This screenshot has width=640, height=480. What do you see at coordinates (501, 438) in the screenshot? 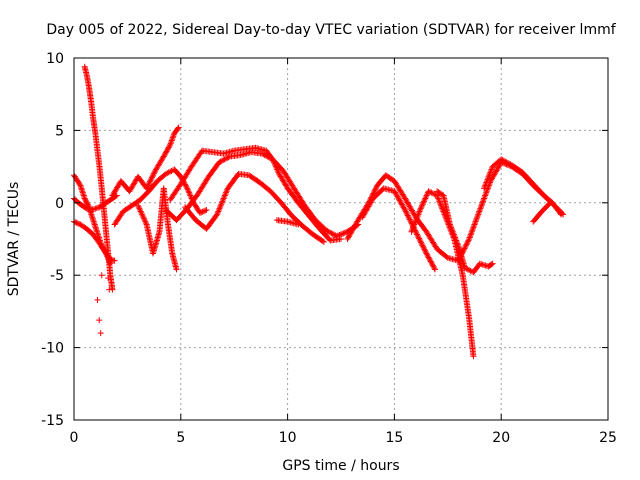
I see `x-tick-label: 20` at bounding box center [501, 438].